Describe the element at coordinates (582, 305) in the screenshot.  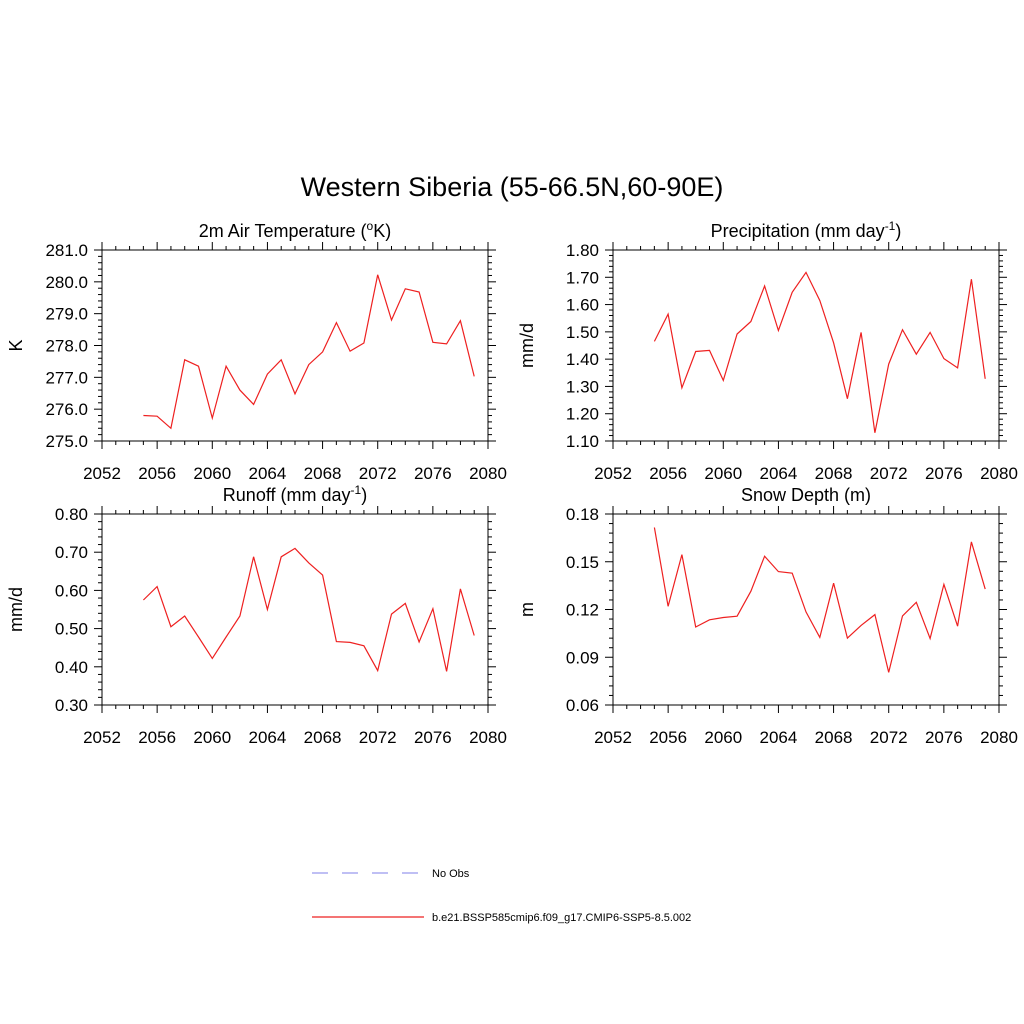
I see `y-tick-label: 1.60` at that location.